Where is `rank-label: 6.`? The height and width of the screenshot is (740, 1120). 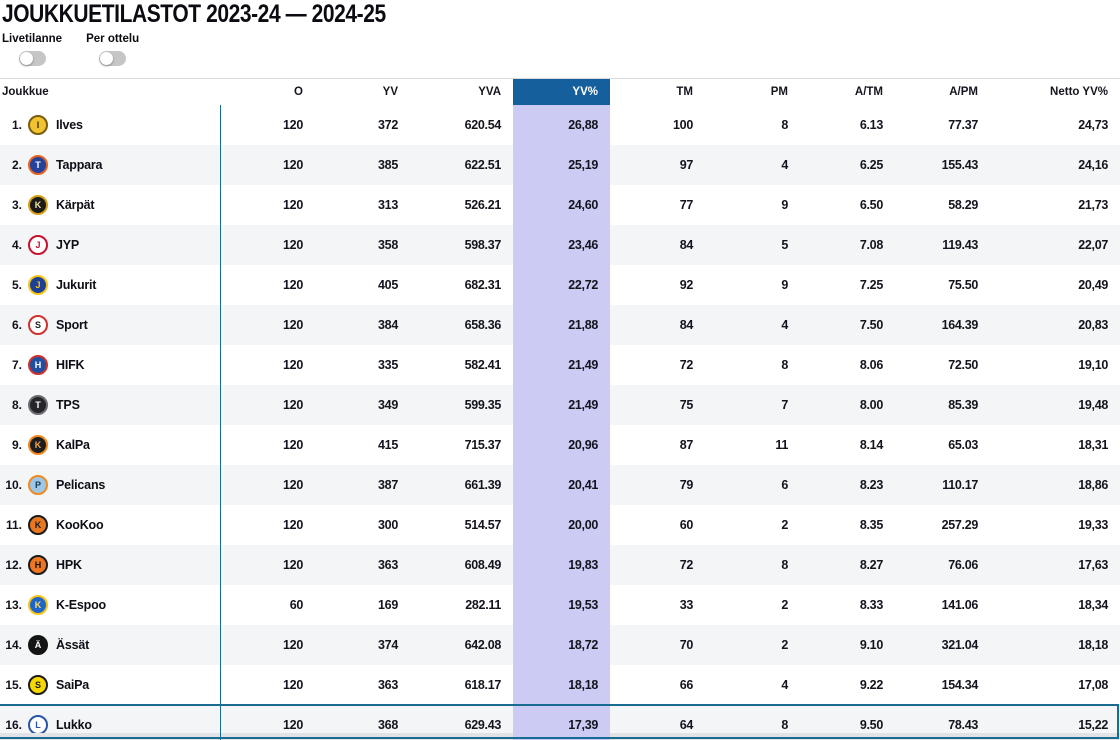
rank-label: 6. is located at coordinates (16, 325).